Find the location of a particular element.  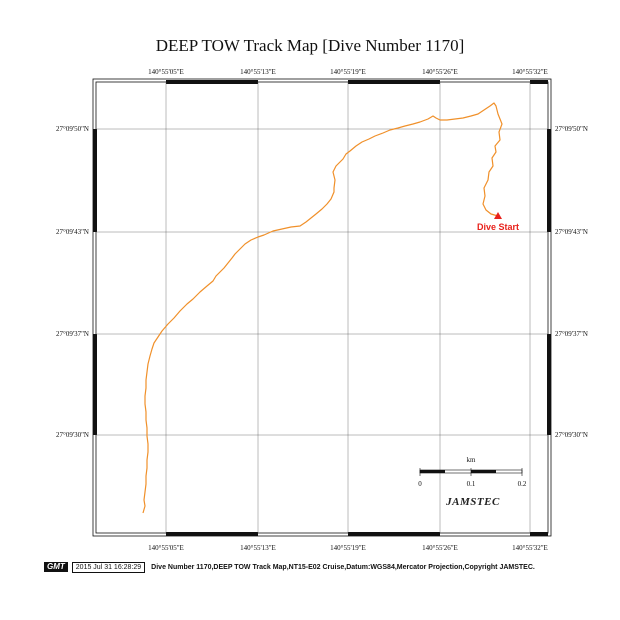

lat-label-left-3: 27°09'37"N is located at coordinates (72, 334).